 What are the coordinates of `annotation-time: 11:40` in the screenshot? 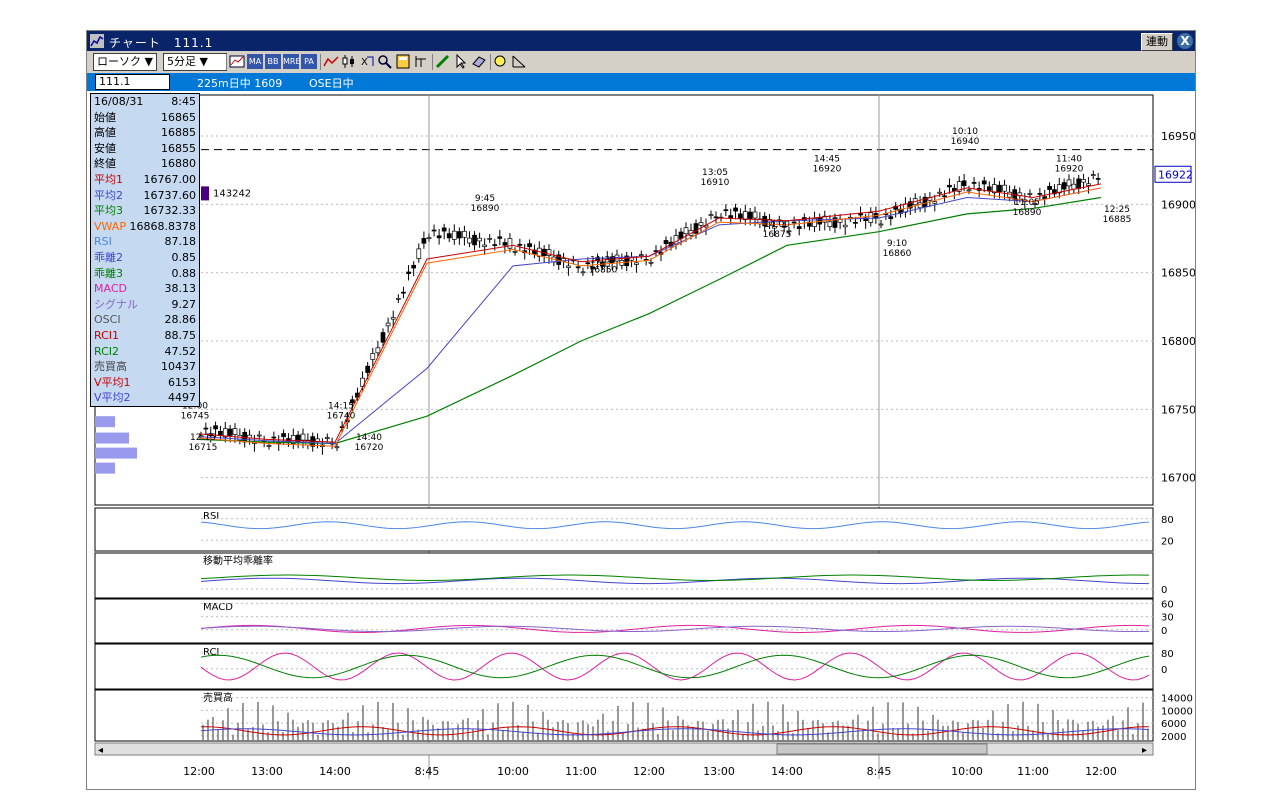 It's located at (1069, 159).